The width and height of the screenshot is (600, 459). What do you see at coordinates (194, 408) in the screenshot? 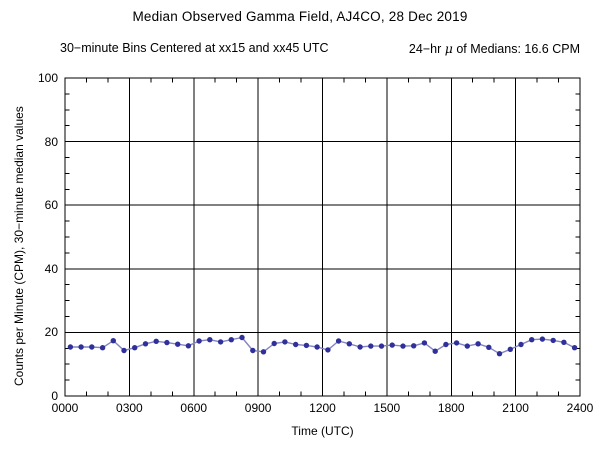
I see `x-tick-label: 0600` at bounding box center [194, 408].